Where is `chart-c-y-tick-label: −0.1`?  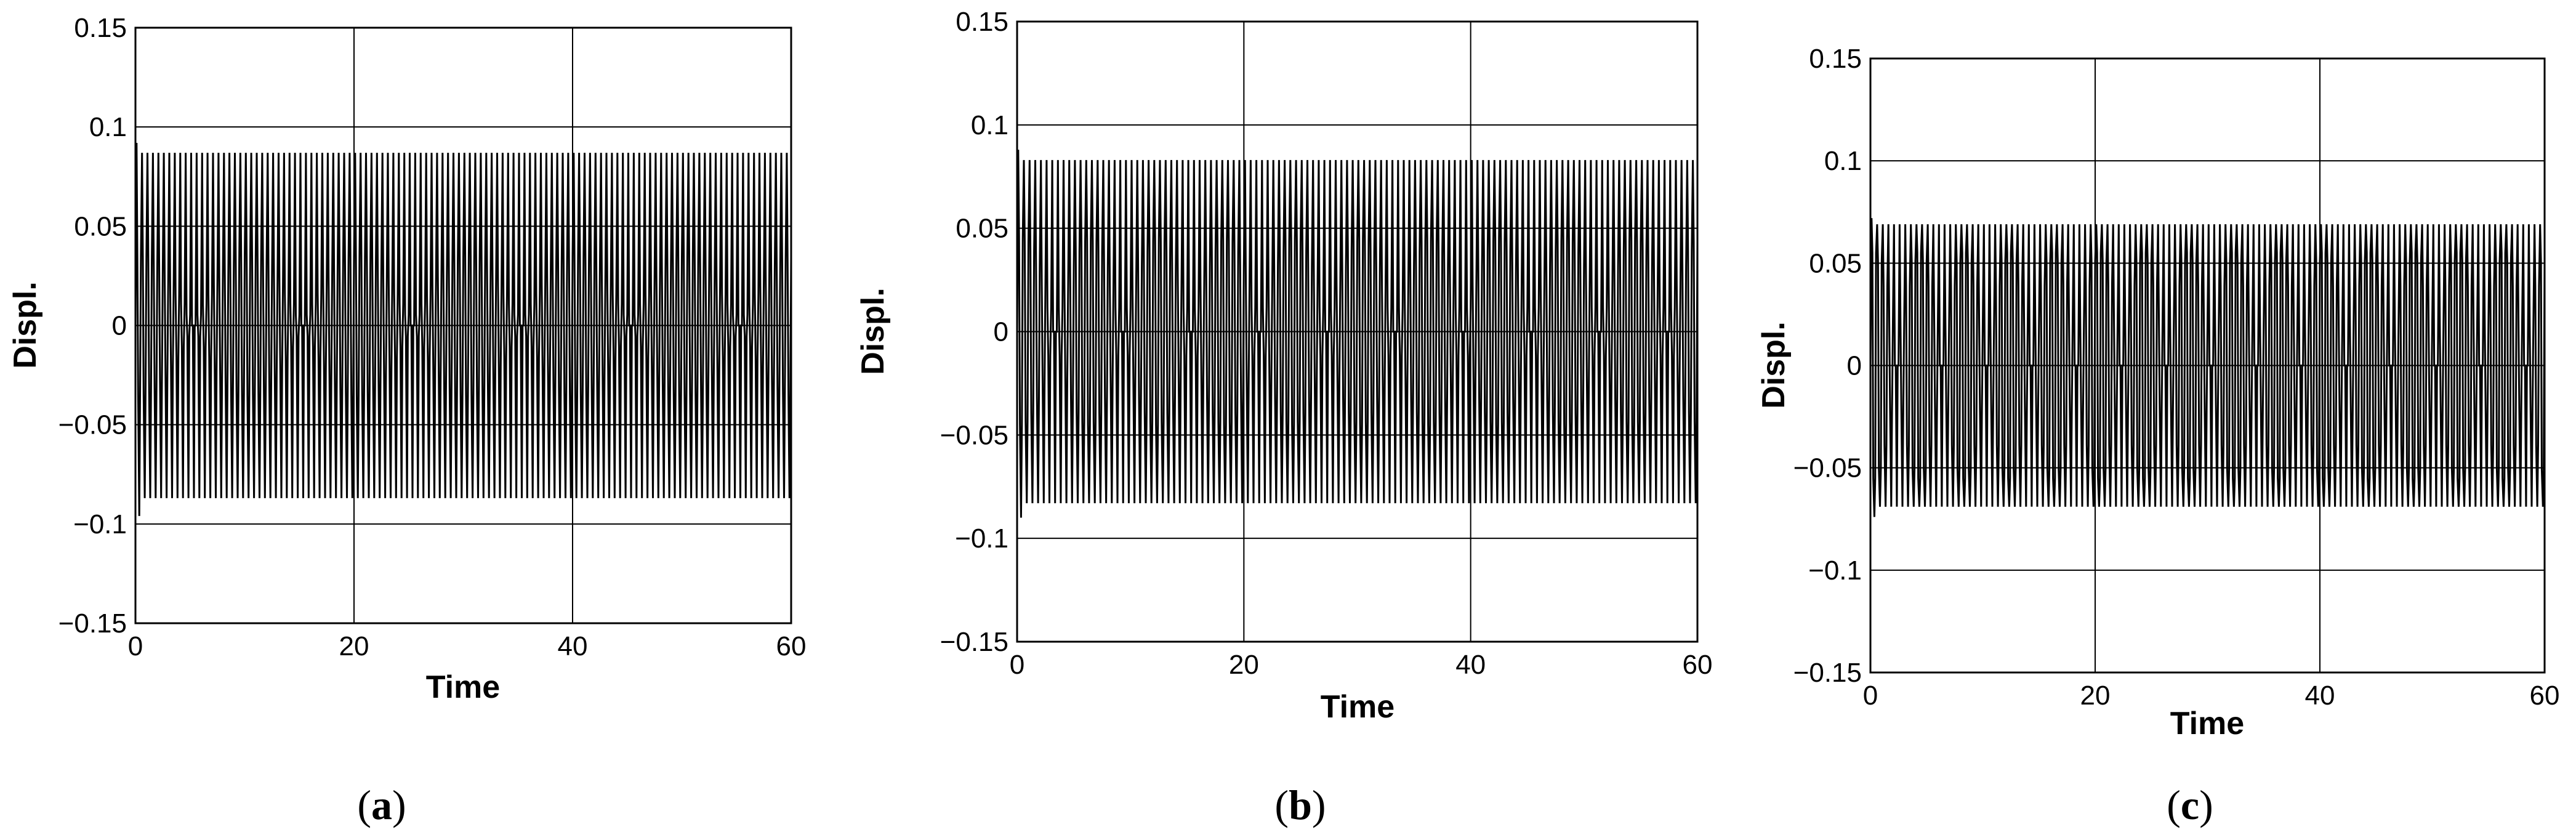 chart-c-y-tick-label: −0.1 is located at coordinates (1835, 570).